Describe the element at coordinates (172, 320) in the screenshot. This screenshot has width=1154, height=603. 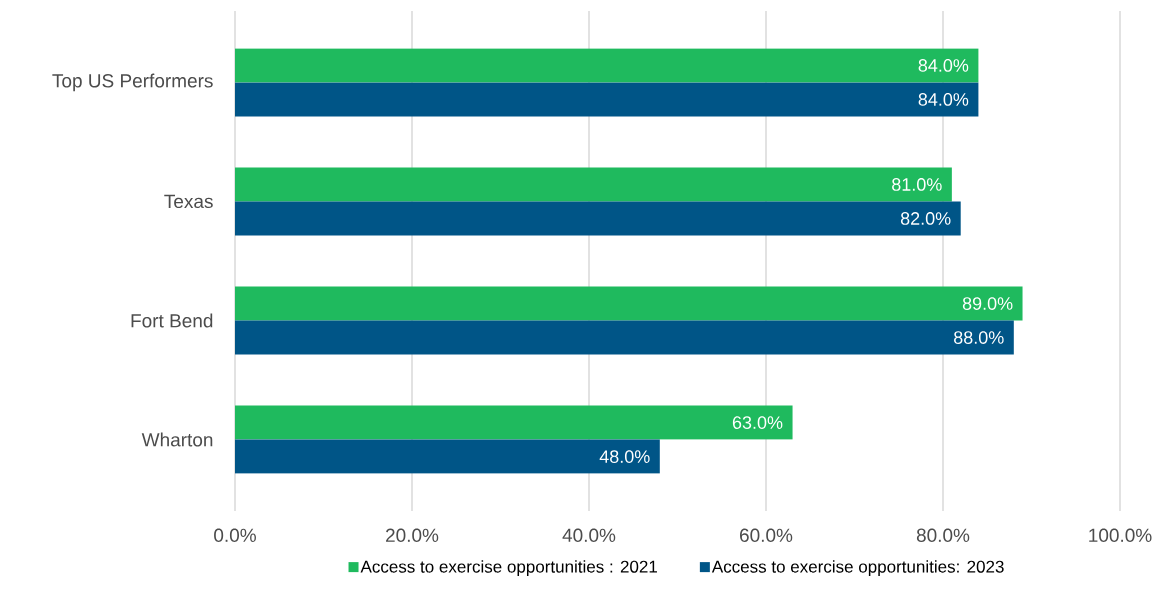
I see `y-tick-label: Fort Bend` at that location.